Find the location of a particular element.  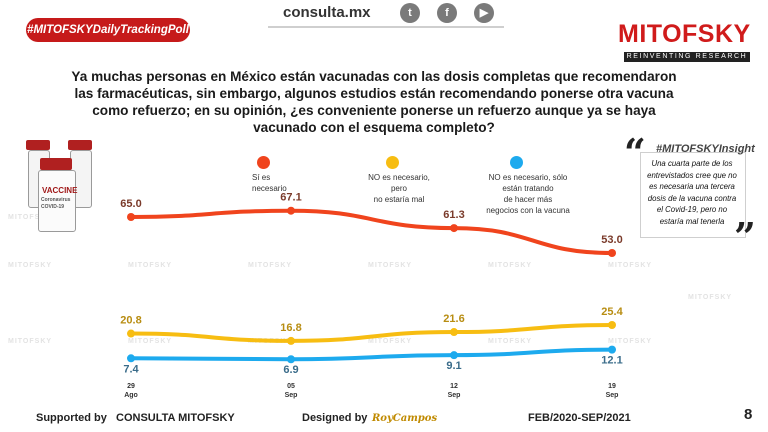

vaccine-label: VACCINE is located at coordinates (60, 190).